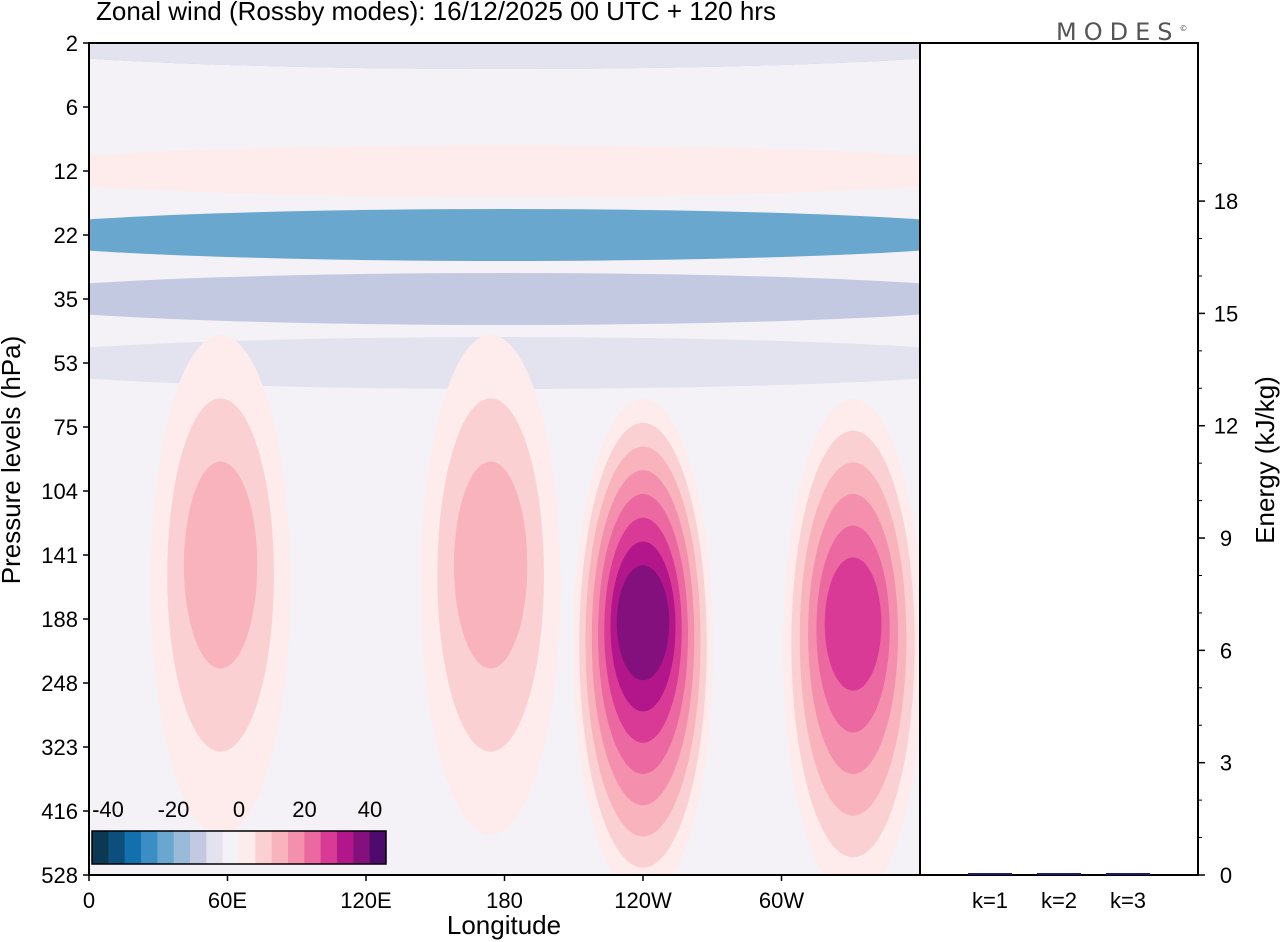 The width and height of the screenshot is (1280, 942). I want to click on bar-x-axis: k=1 k=2 k=3, so click(1059, 900).